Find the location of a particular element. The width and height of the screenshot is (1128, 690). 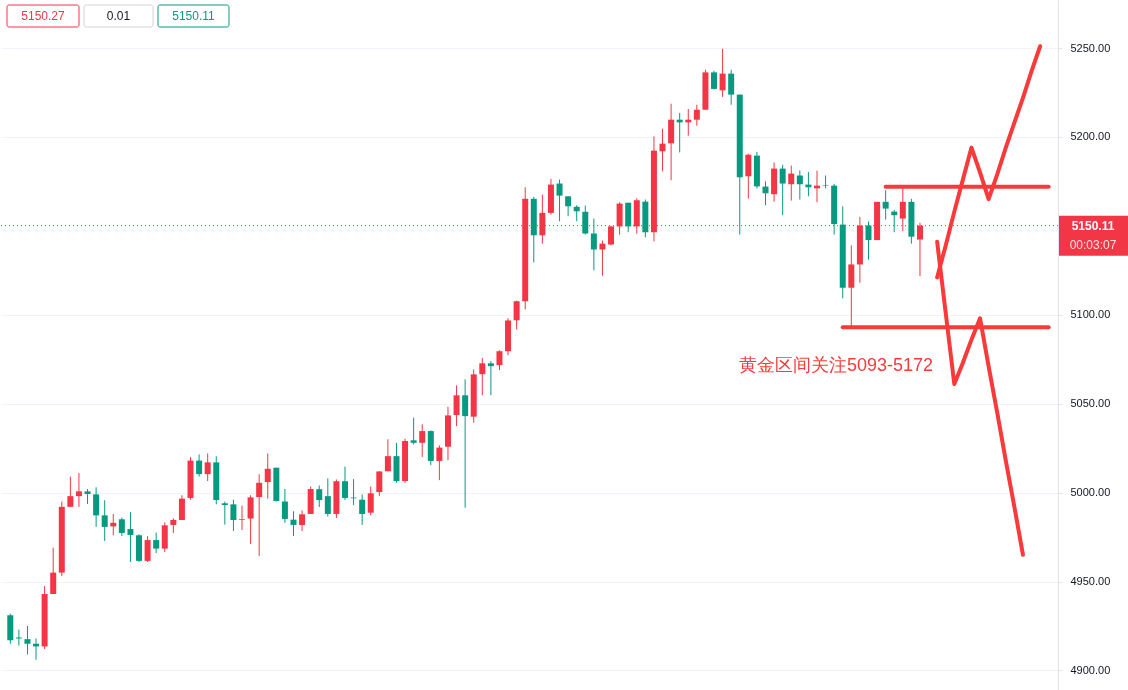

text: 00:03:07 is located at coordinates (1093, 244).